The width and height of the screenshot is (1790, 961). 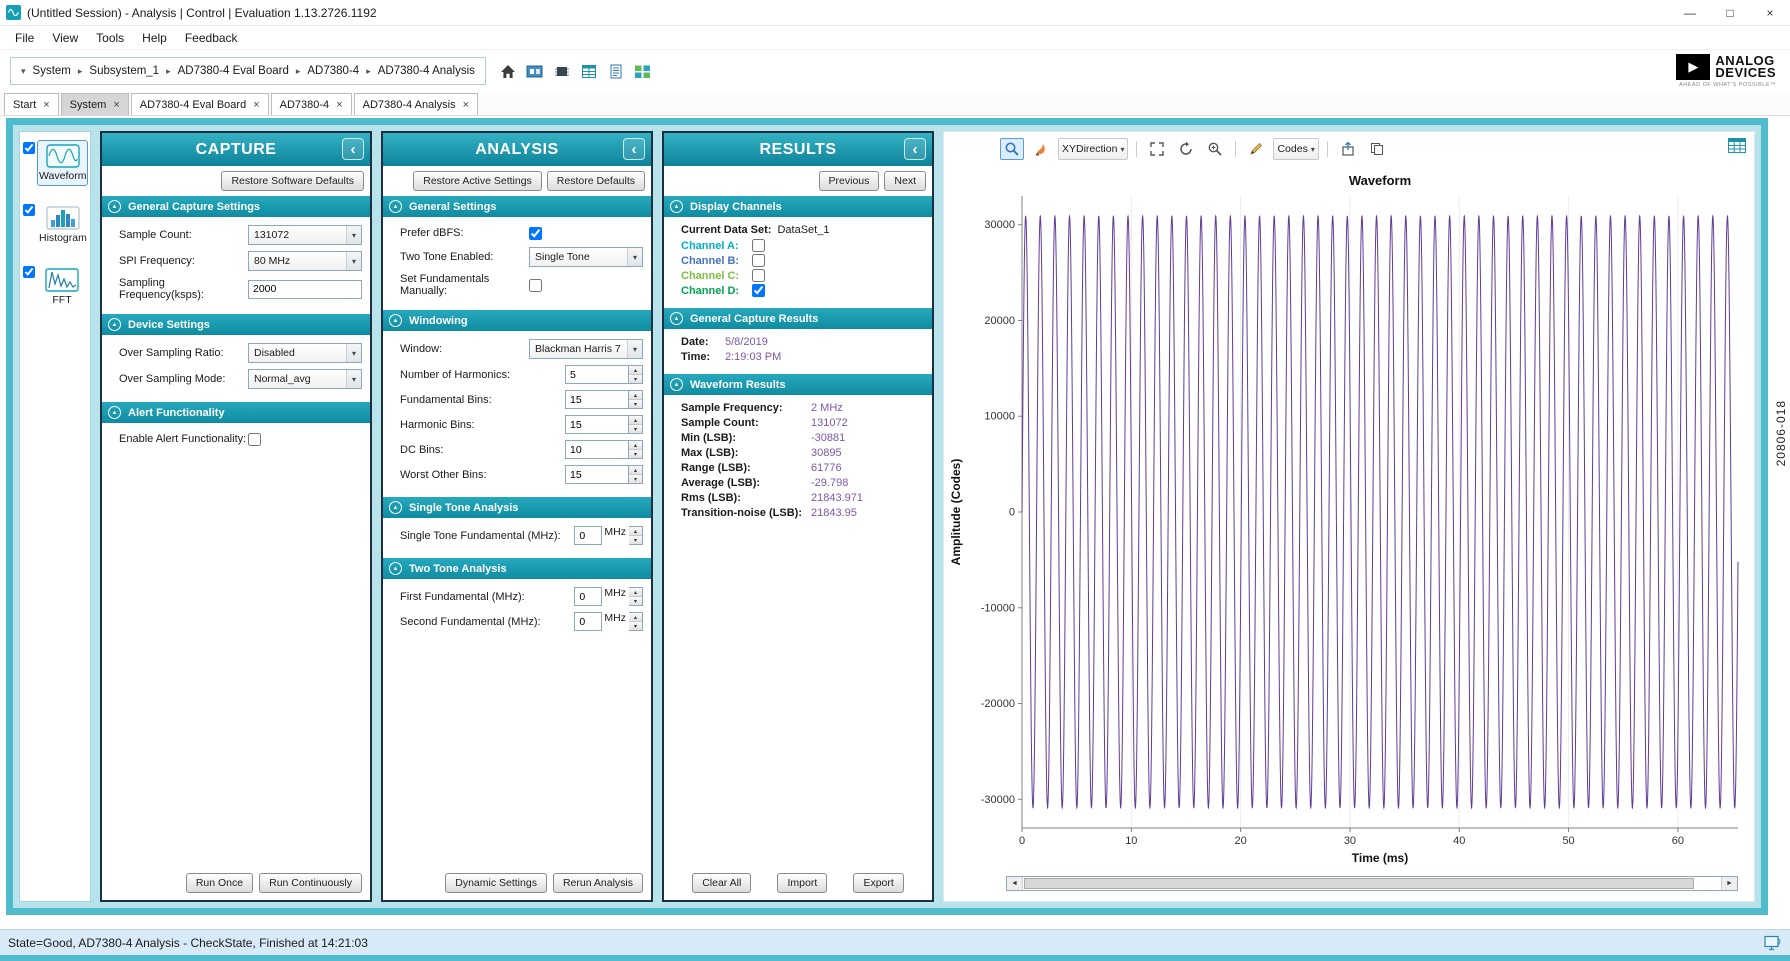 What do you see at coordinates (236, 324) in the screenshot?
I see `device-settings-header: ▲ Device Settings` at bounding box center [236, 324].